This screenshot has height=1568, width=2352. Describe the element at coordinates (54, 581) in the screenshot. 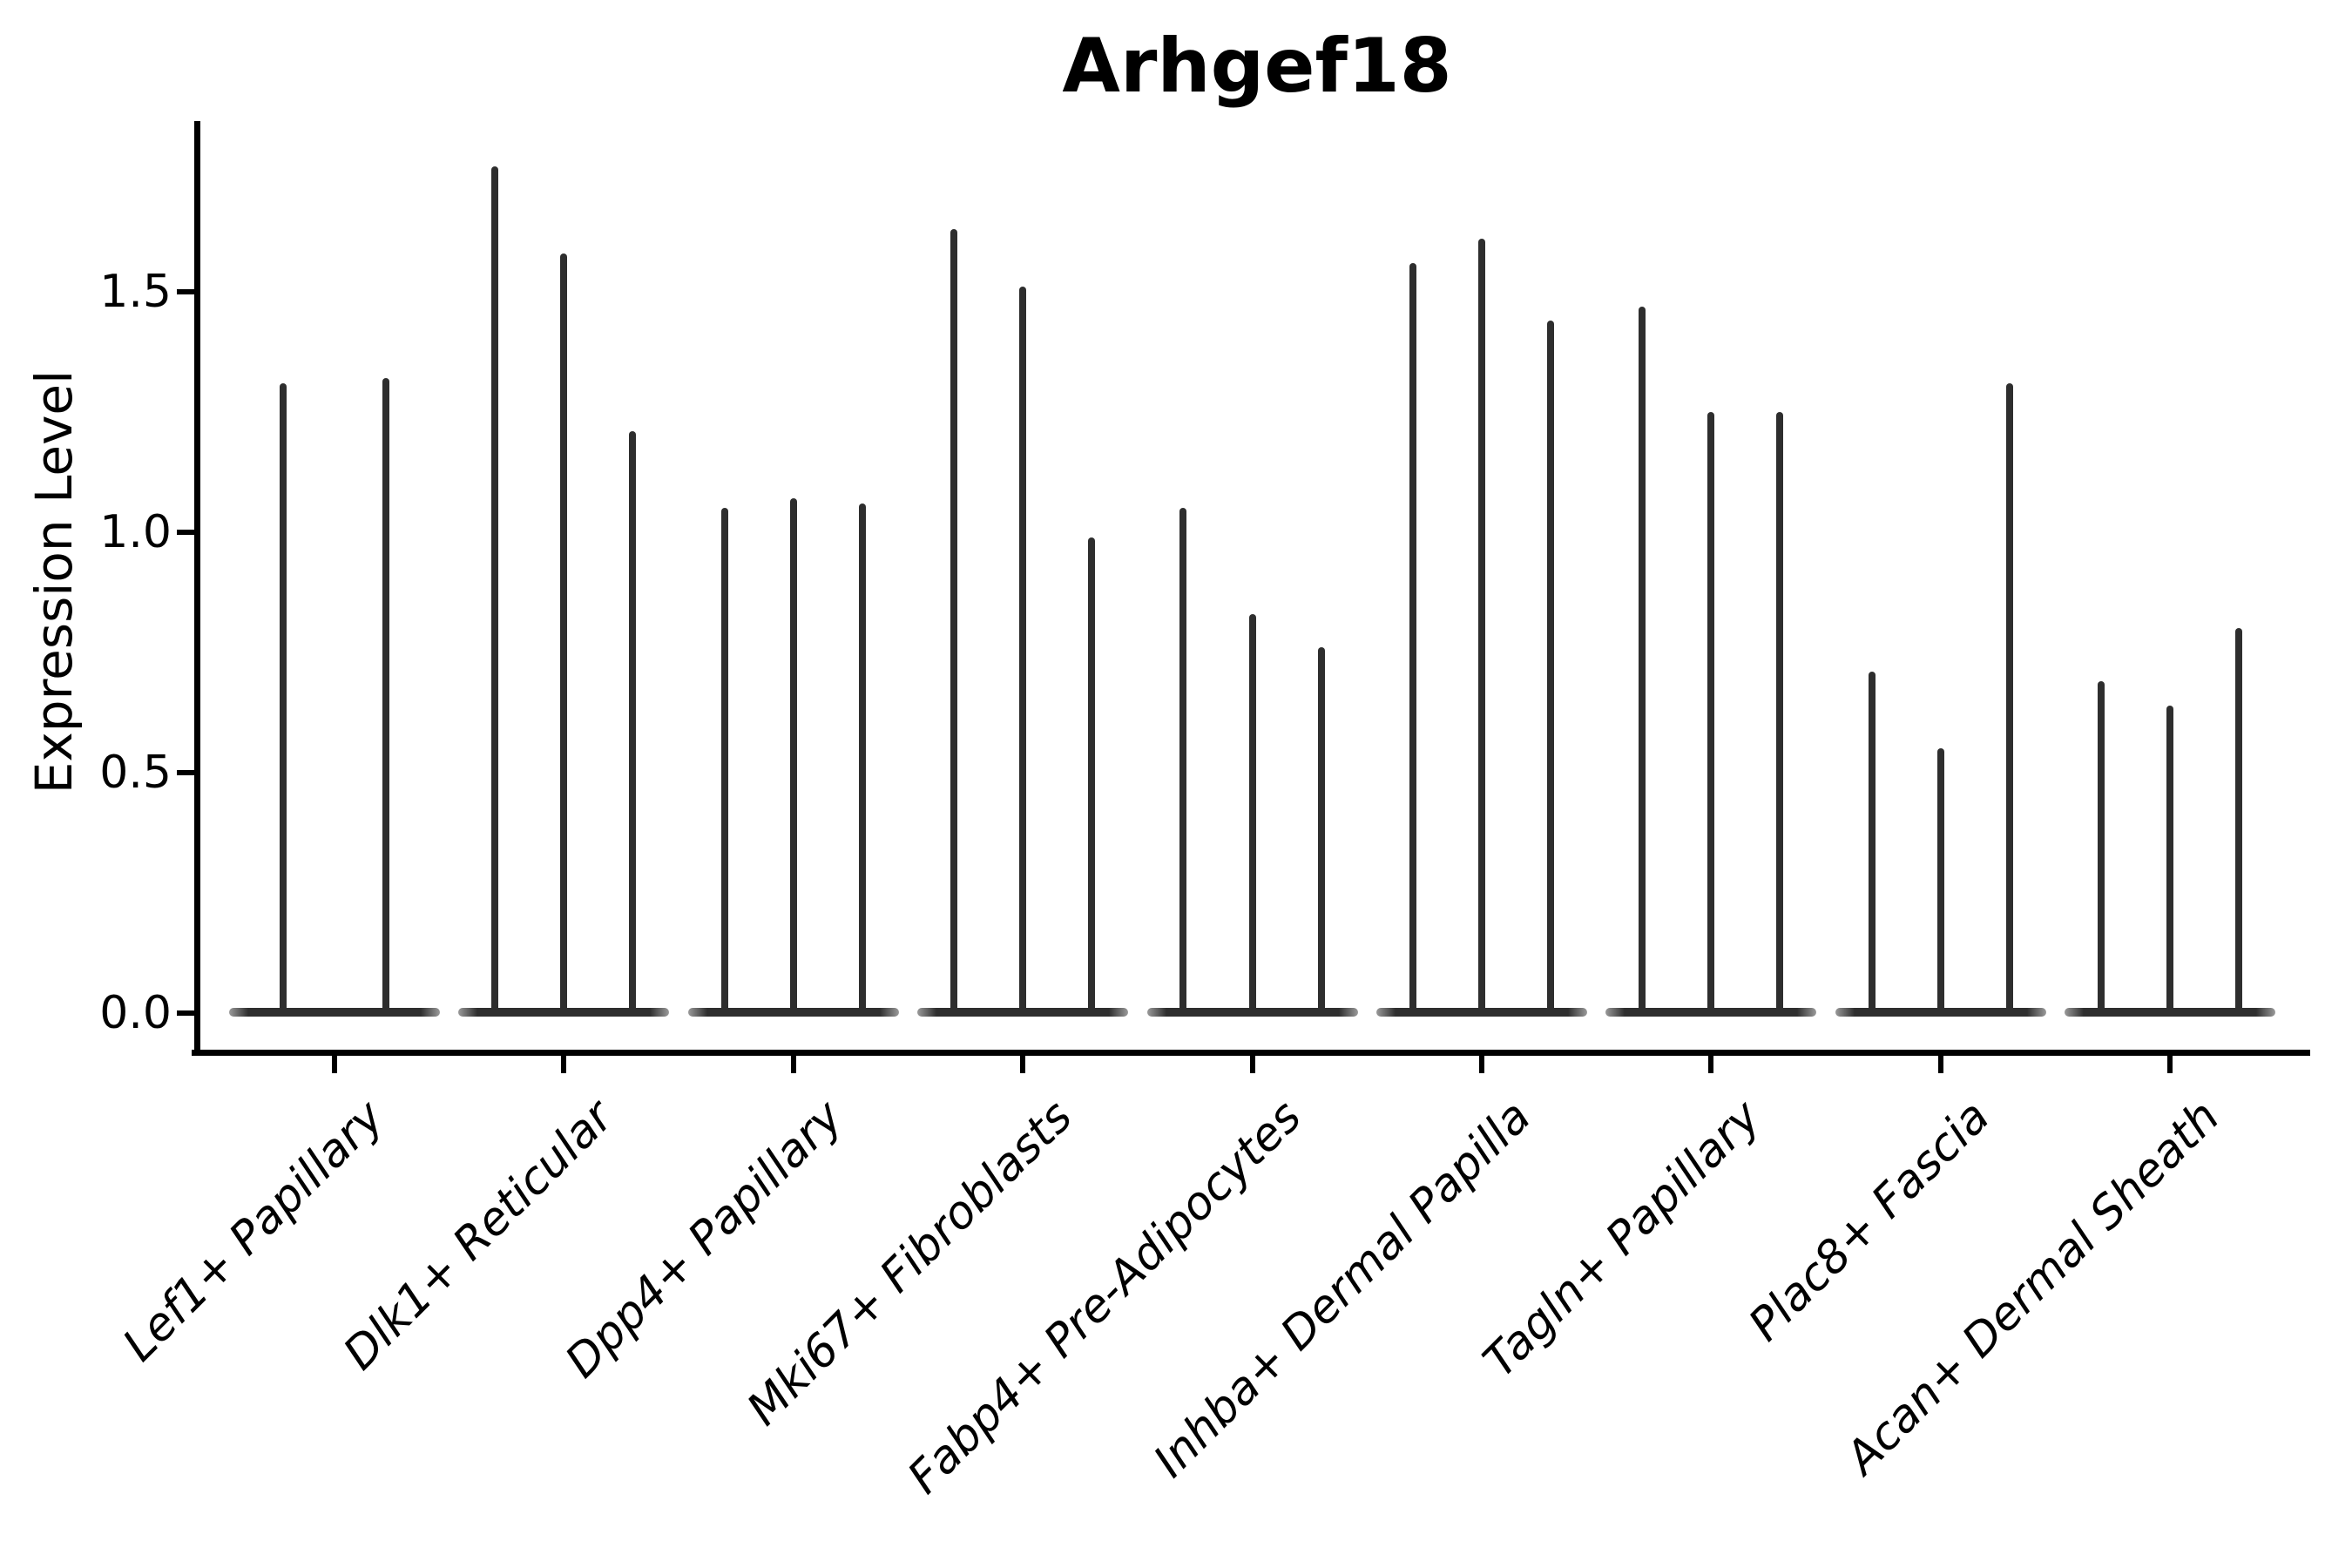

I see `y-axis-label: Expression Level` at that location.